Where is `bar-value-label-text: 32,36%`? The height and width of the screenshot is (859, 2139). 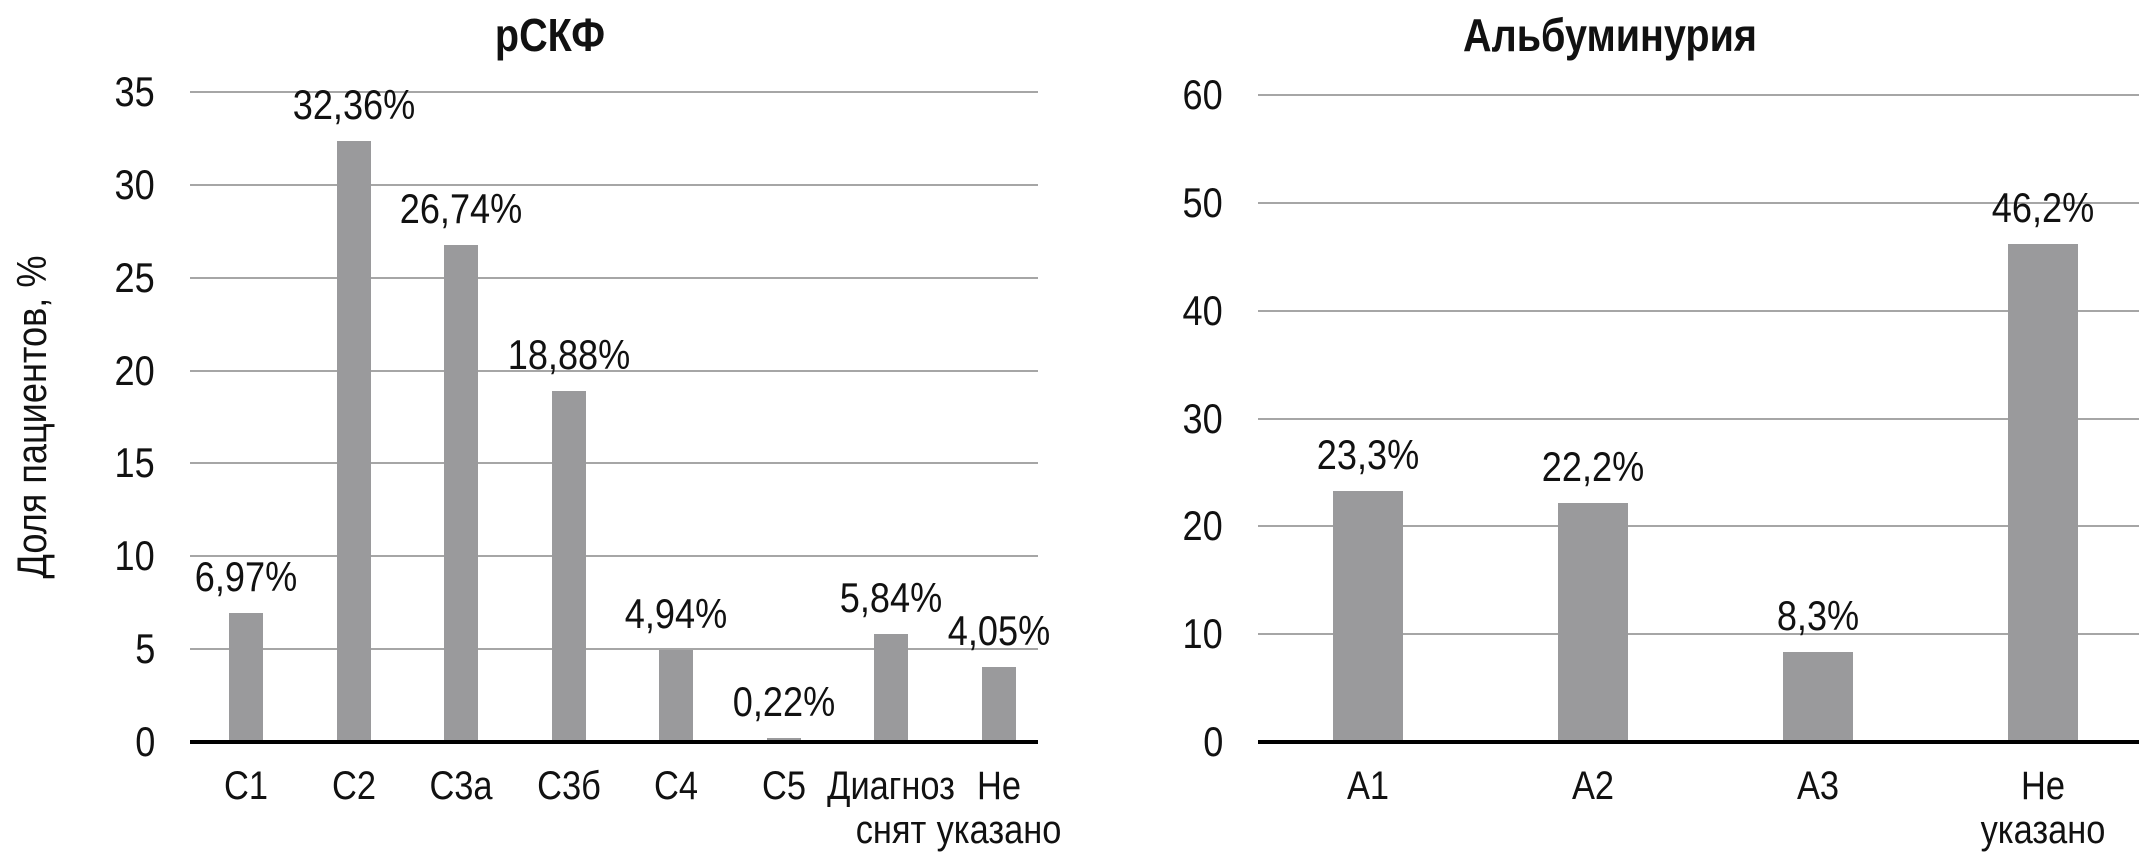
bar-value-label-text: 32,36% is located at coordinates (353, 105).